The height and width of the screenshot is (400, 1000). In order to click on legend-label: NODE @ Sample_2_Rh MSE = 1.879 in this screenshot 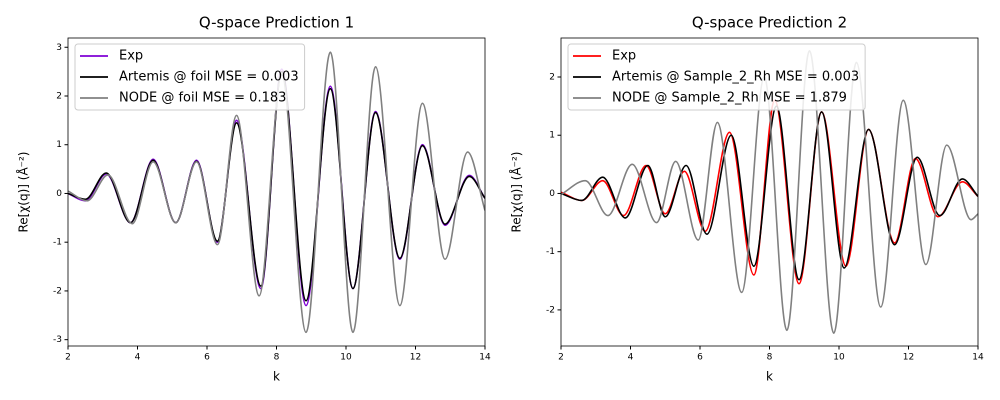, I will do `click(729, 98)`.